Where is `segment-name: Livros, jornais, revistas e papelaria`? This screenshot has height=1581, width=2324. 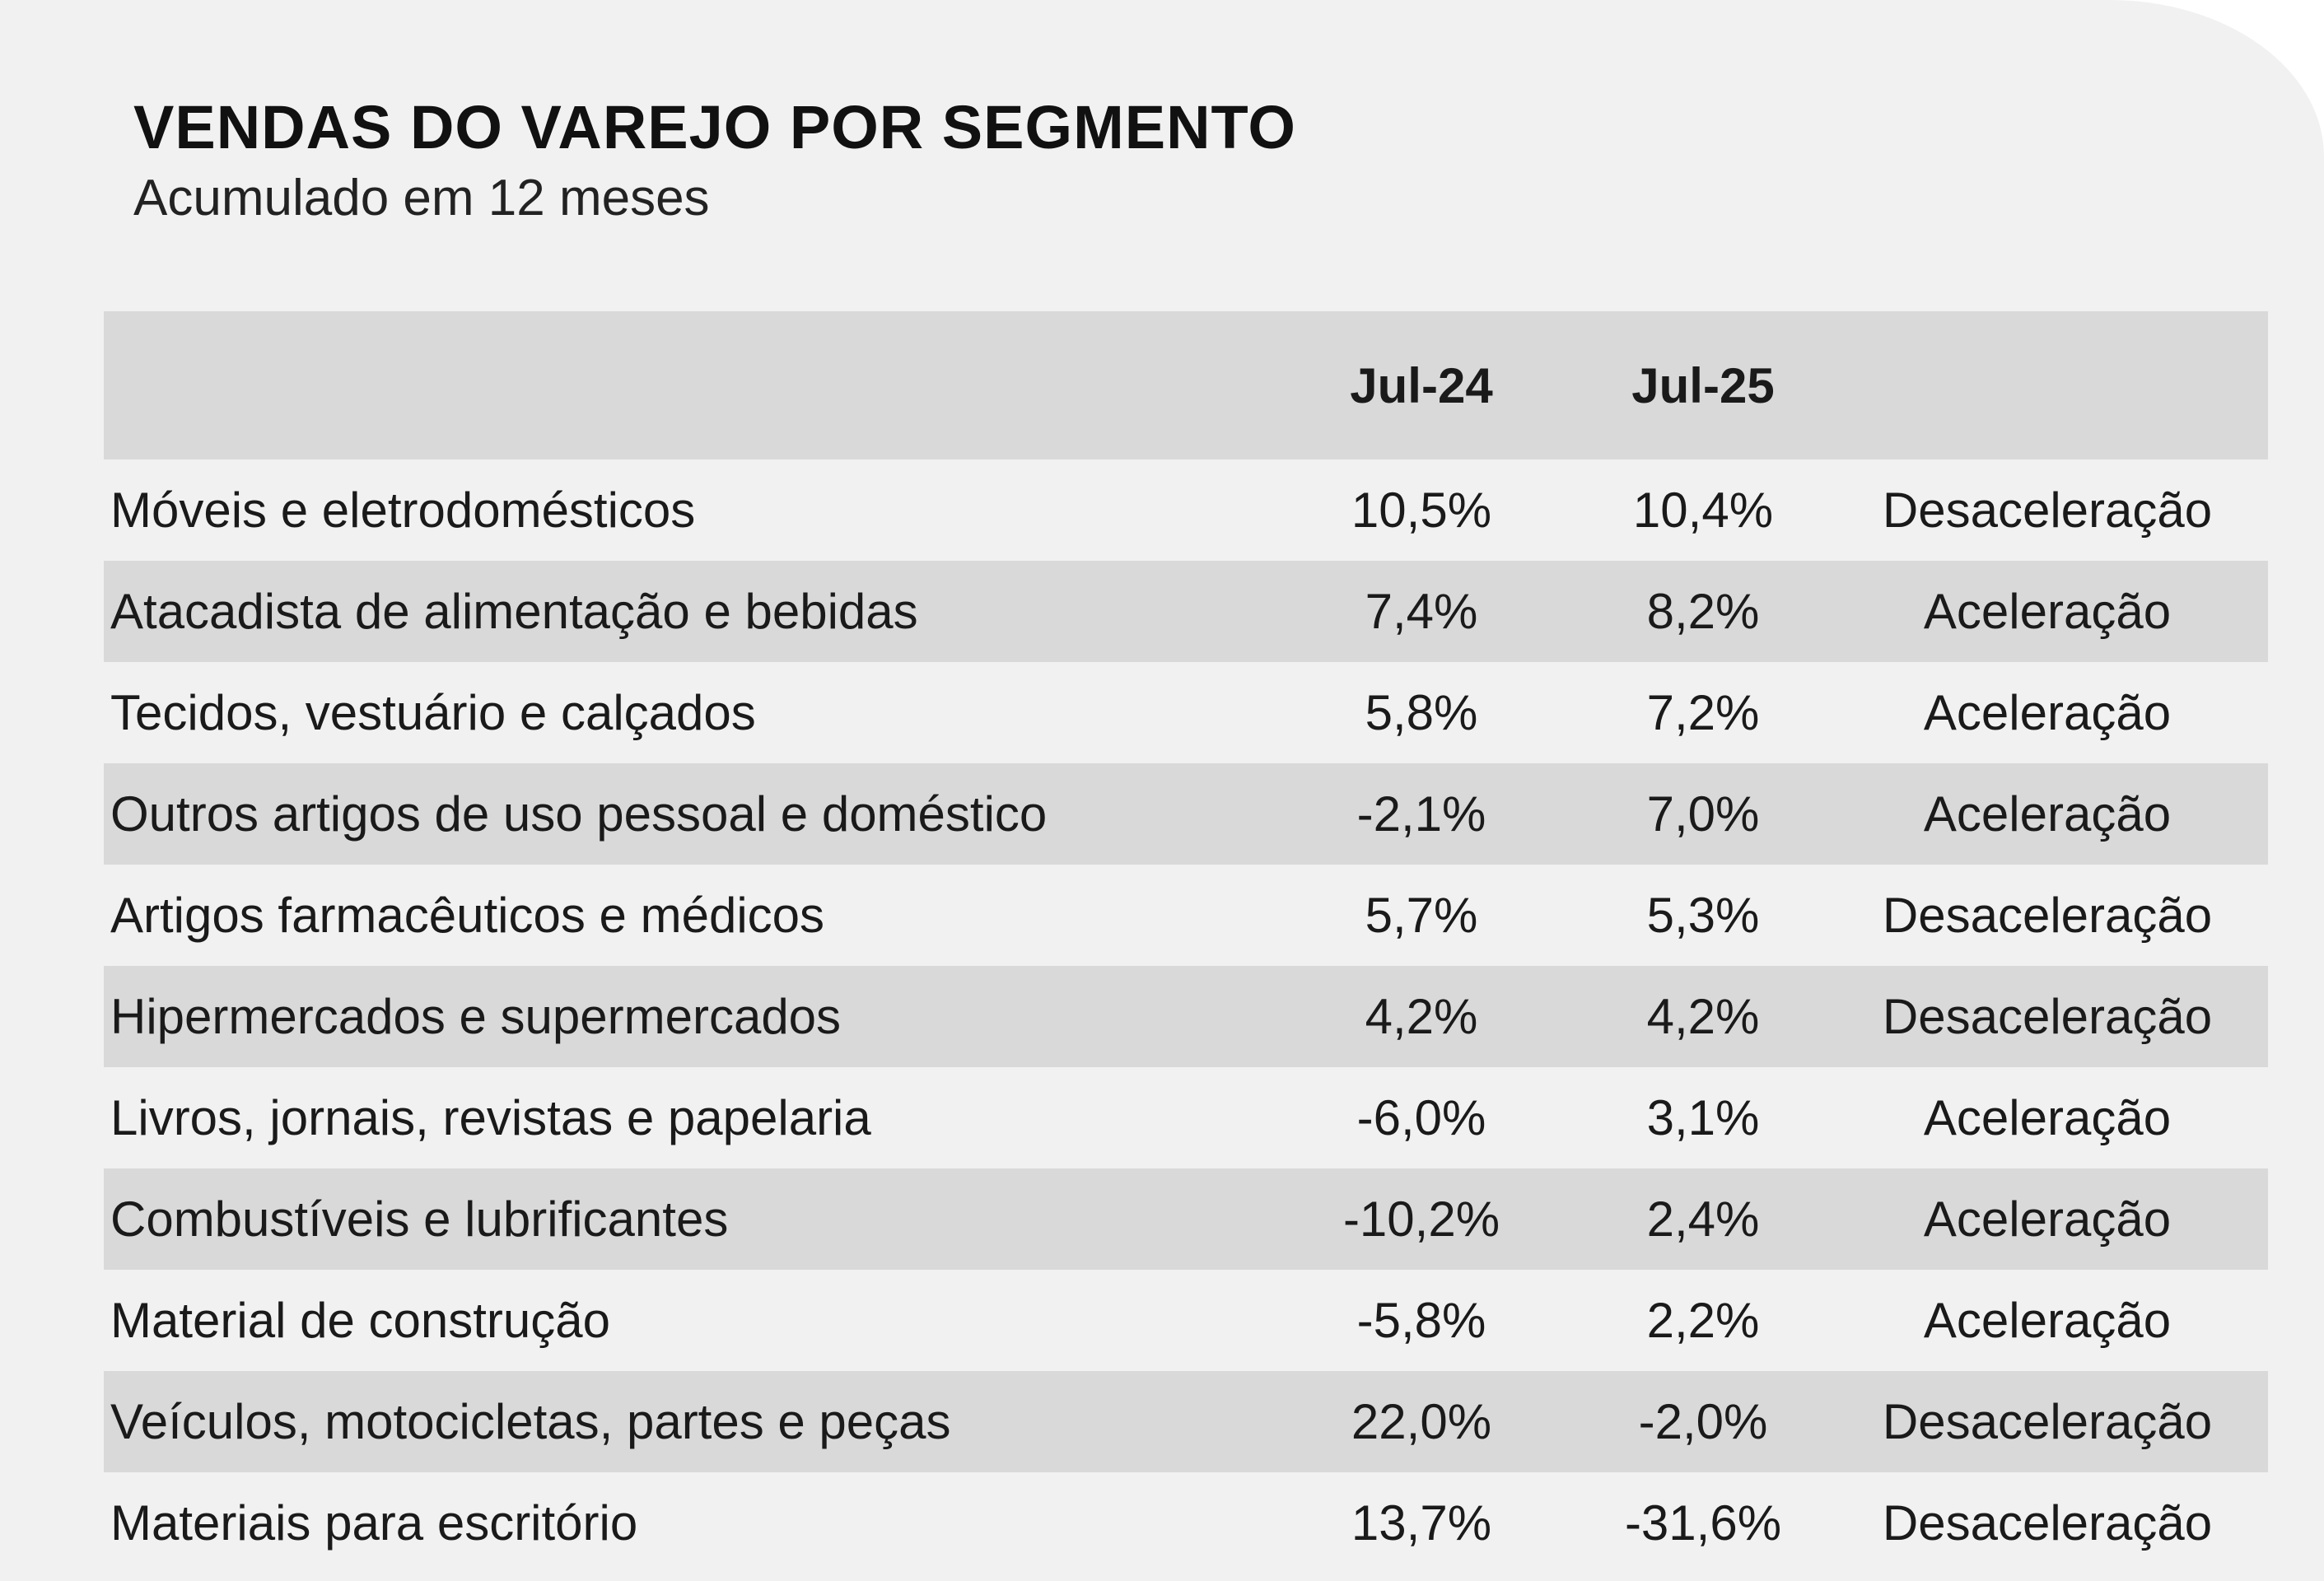 segment-name: Livros, jornais, revistas e papelaria is located at coordinates (490, 1117).